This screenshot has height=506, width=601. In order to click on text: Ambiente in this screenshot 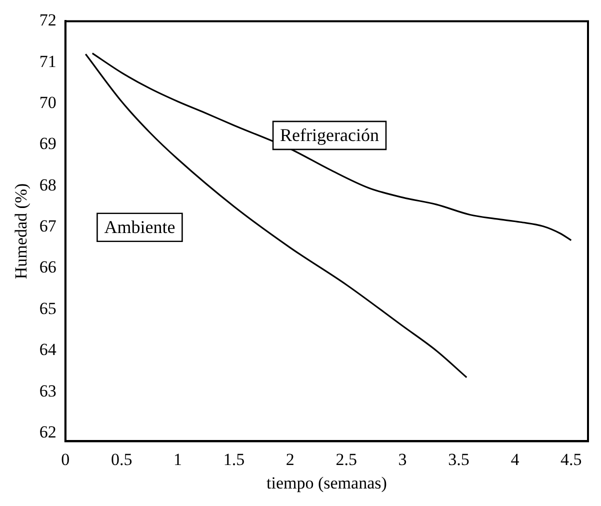, I will do `click(140, 227)`.